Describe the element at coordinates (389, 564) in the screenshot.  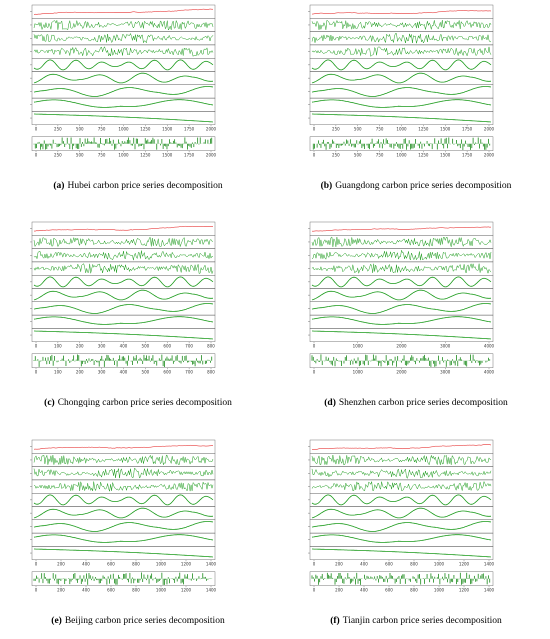
I see `x-tick-label: 600` at that location.